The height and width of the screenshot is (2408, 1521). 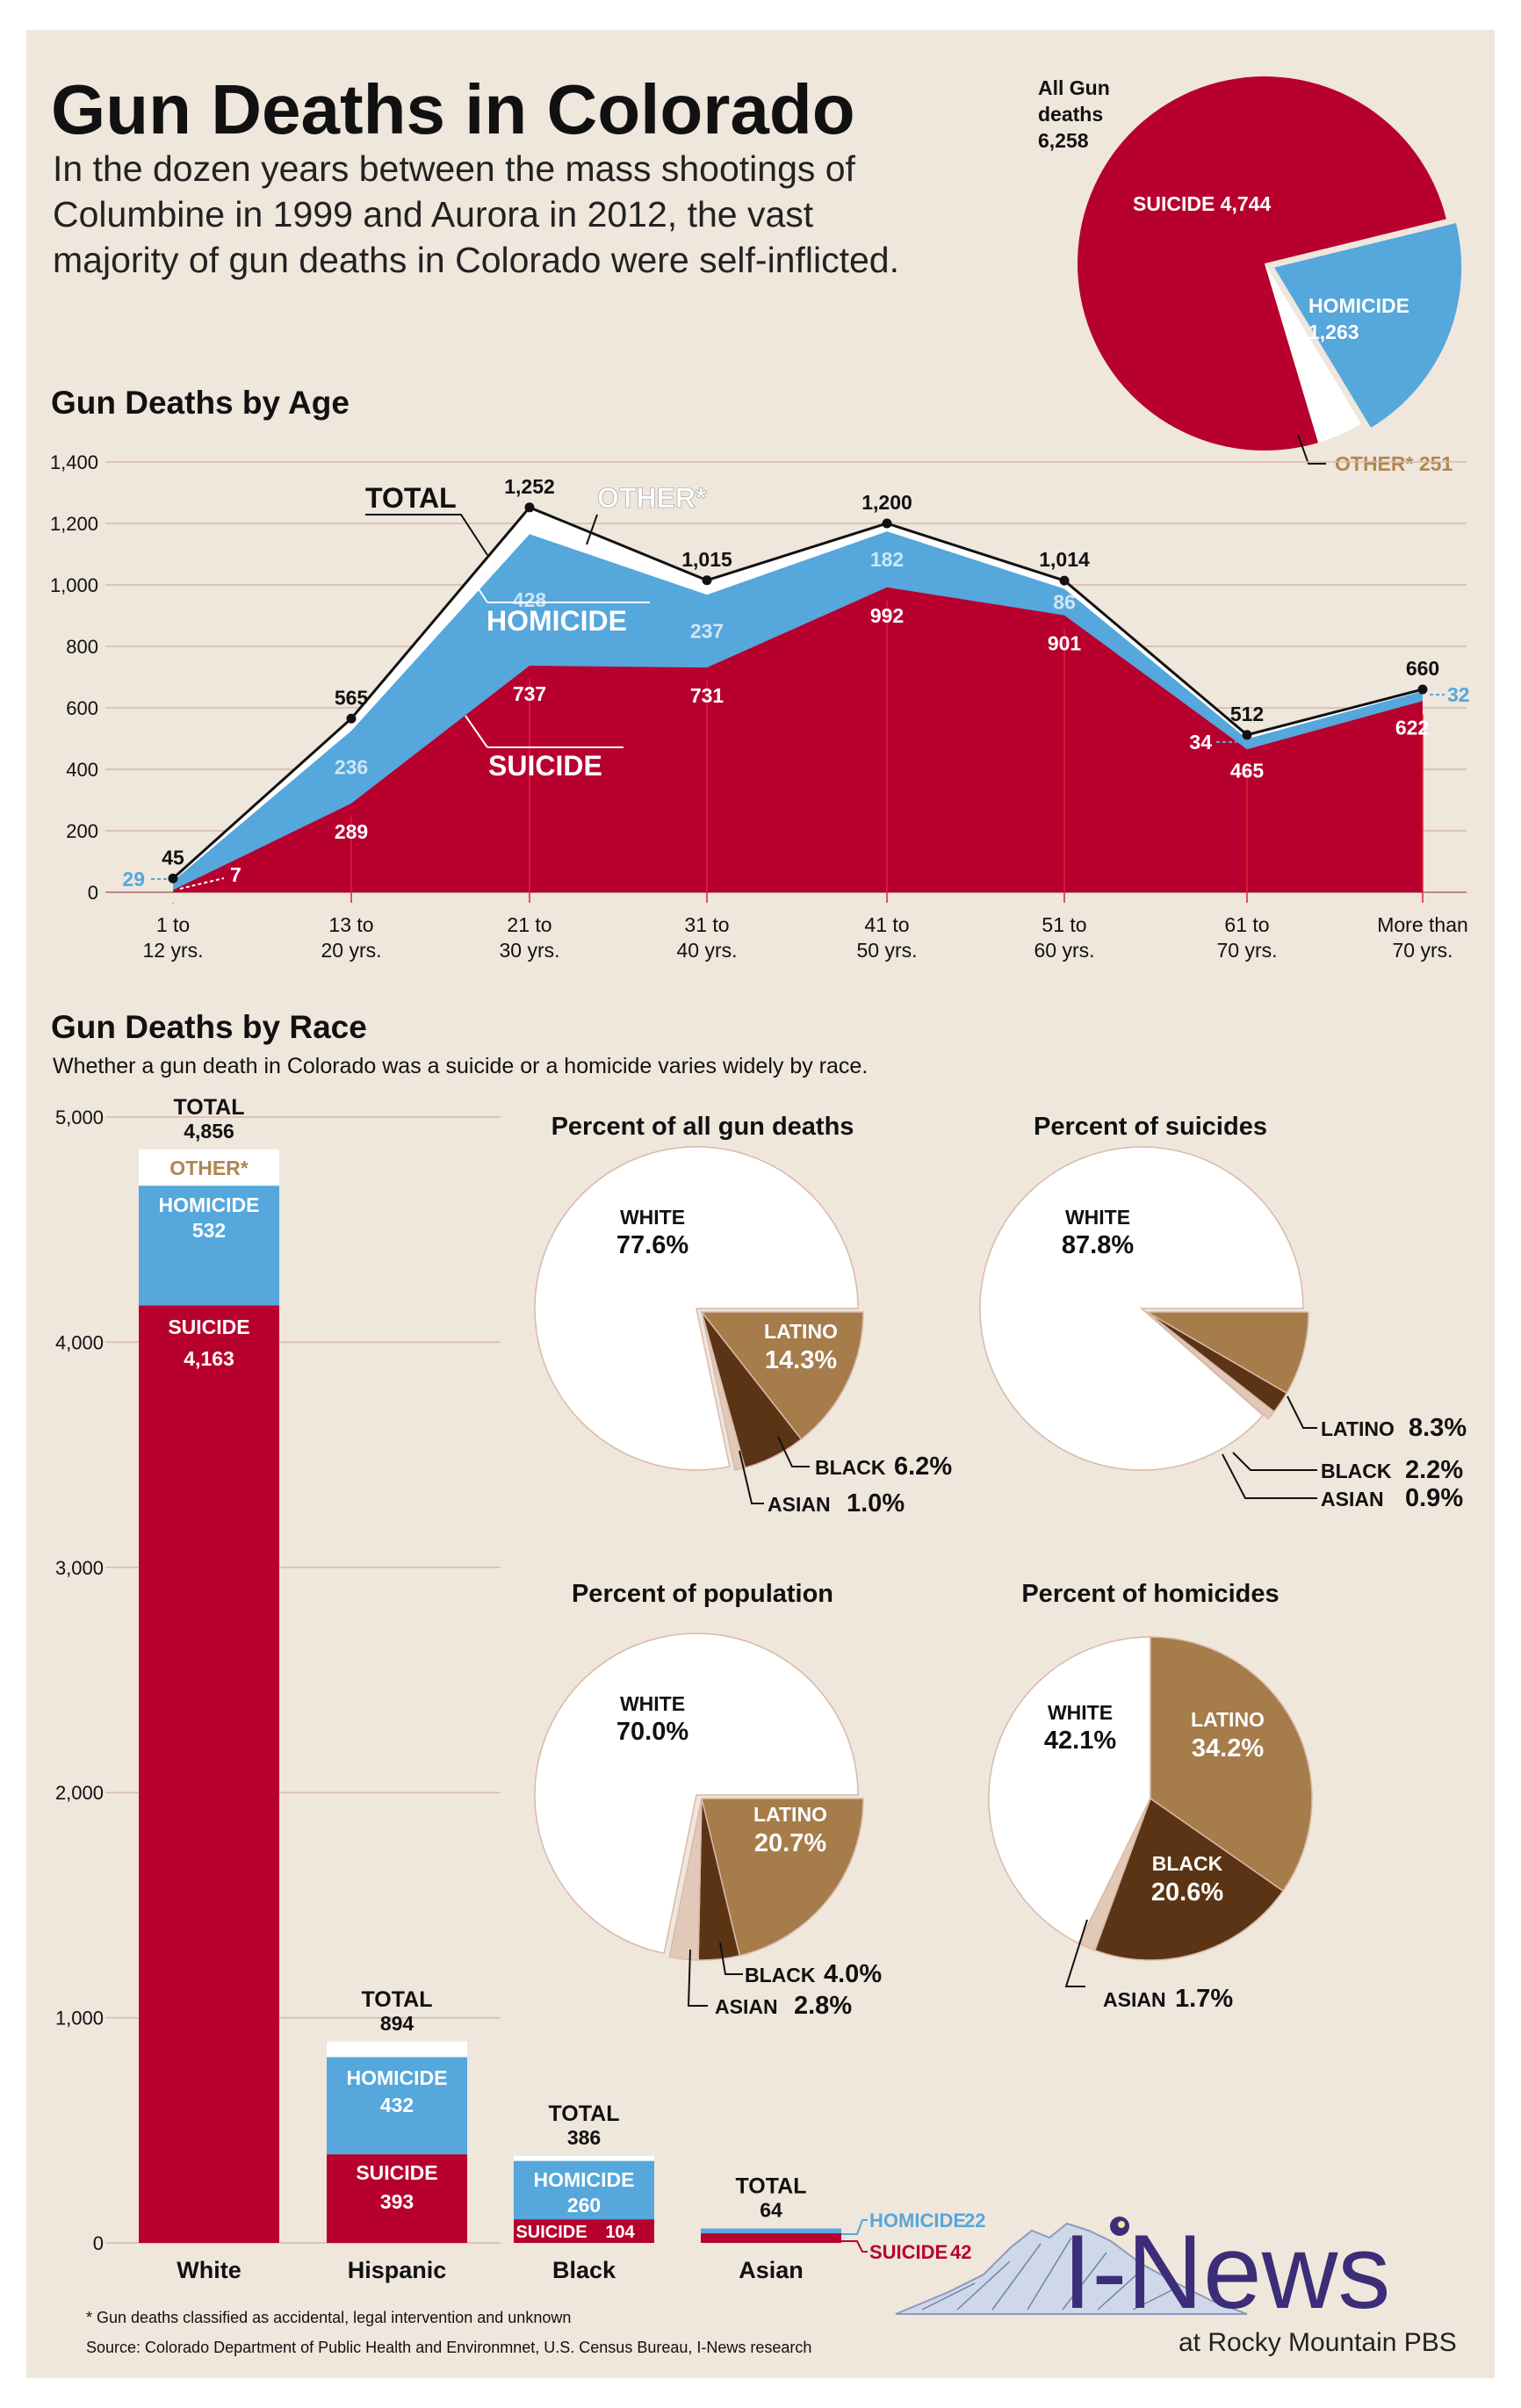 What do you see at coordinates (731, 1958) in the screenshot?
I see `race-pie-black-leader` at bounding box center [731, 1958].